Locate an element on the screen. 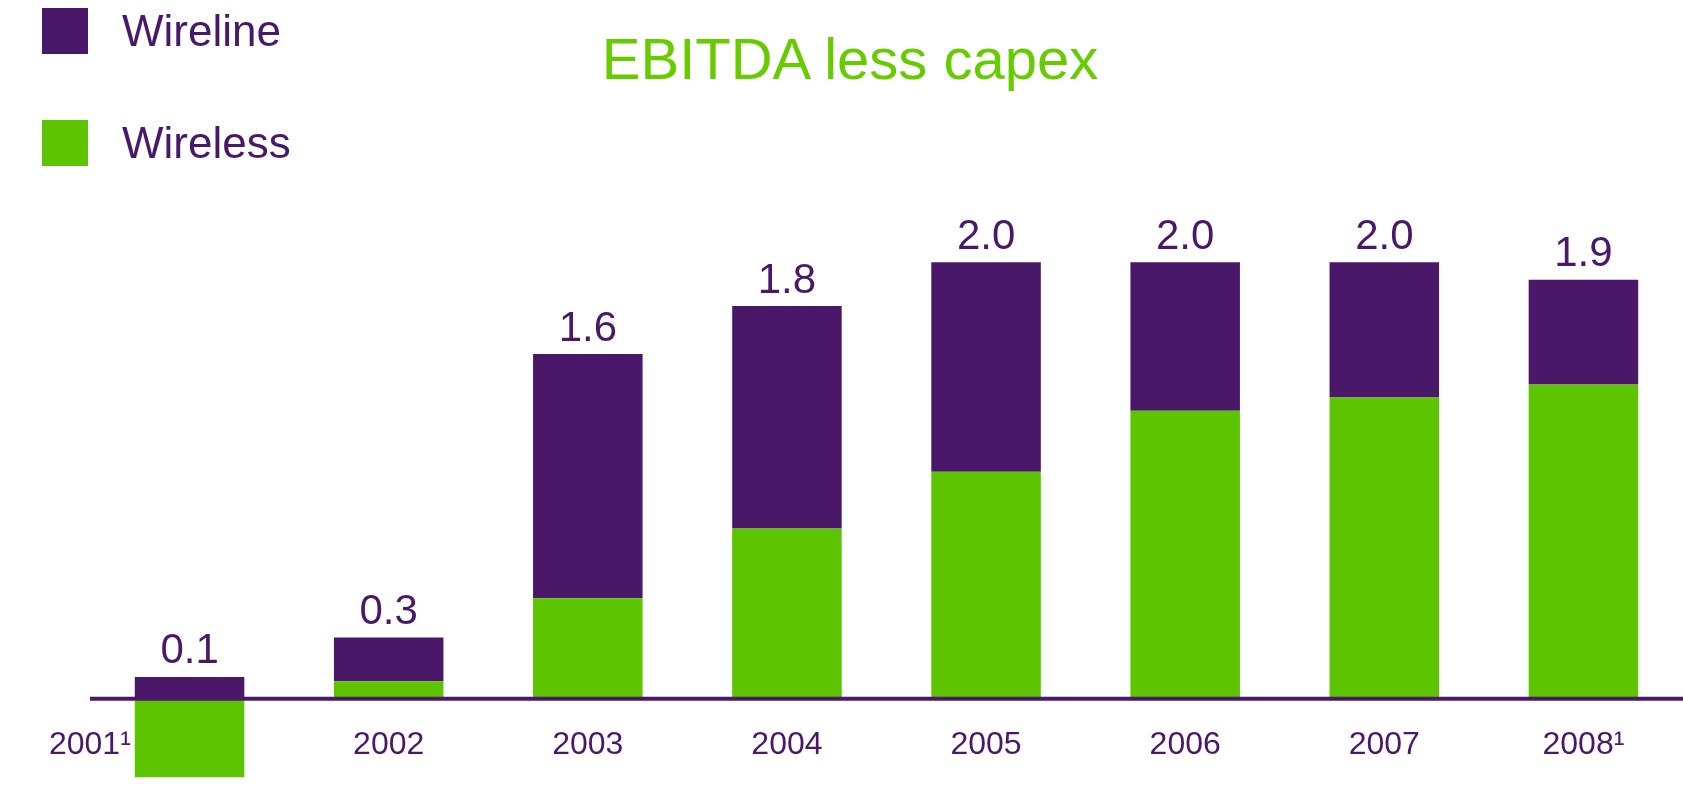 This screenshot has height=786, width=1683. annotation: 1.9 is located at coordinates (1583, 252).